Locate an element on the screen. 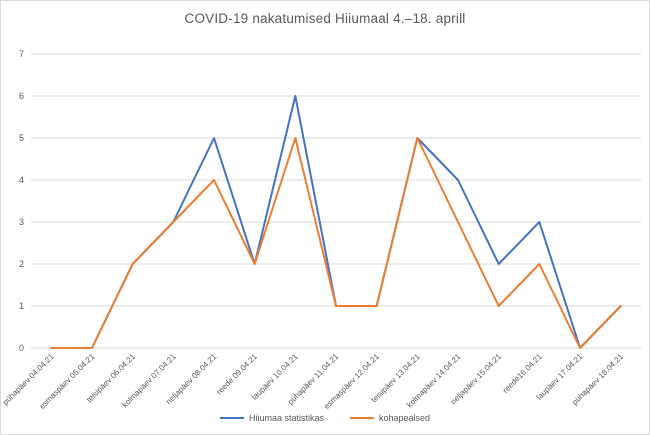 Image resolution: width=650 pixels, height=435 pixels. y-axis-tick-label-4: 4 is located at coordinates (21, 180).